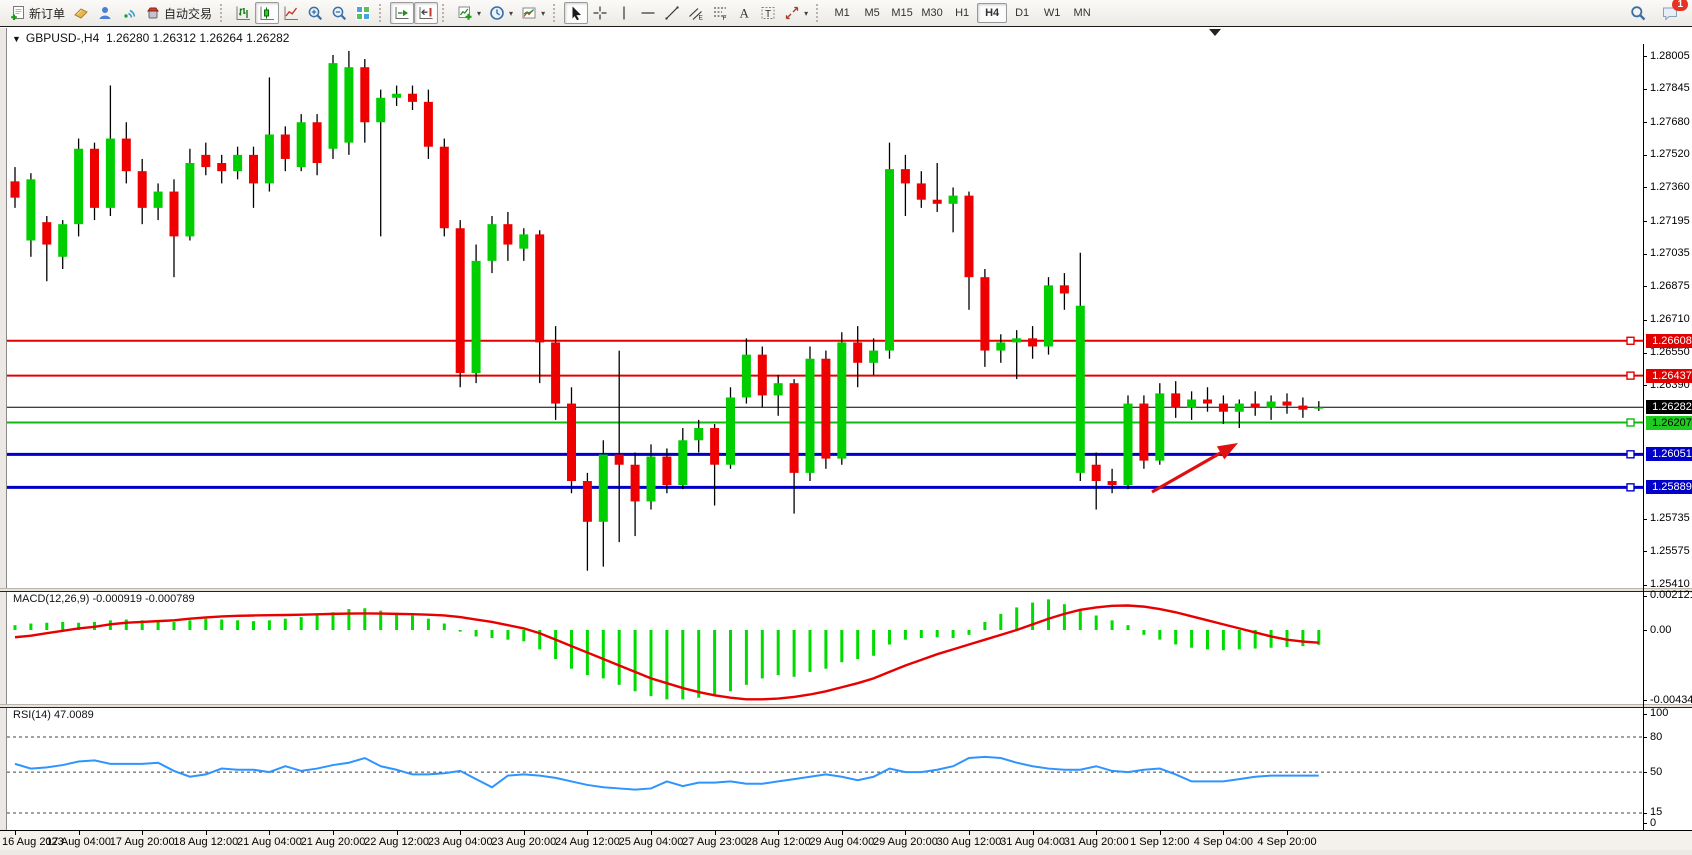  What do you see at coordinates (1673, 12) in the screenshot?
I see `notifications-button: 1` at bounding box center [1673, 12].